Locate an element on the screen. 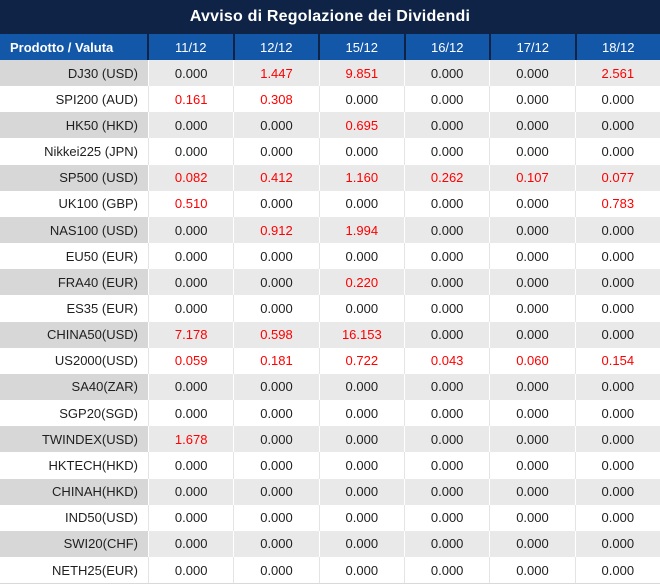 The width and height of the screenshot is (660, 587). dividend-value-cell: 0.598 is located at coordinates (276, 334).